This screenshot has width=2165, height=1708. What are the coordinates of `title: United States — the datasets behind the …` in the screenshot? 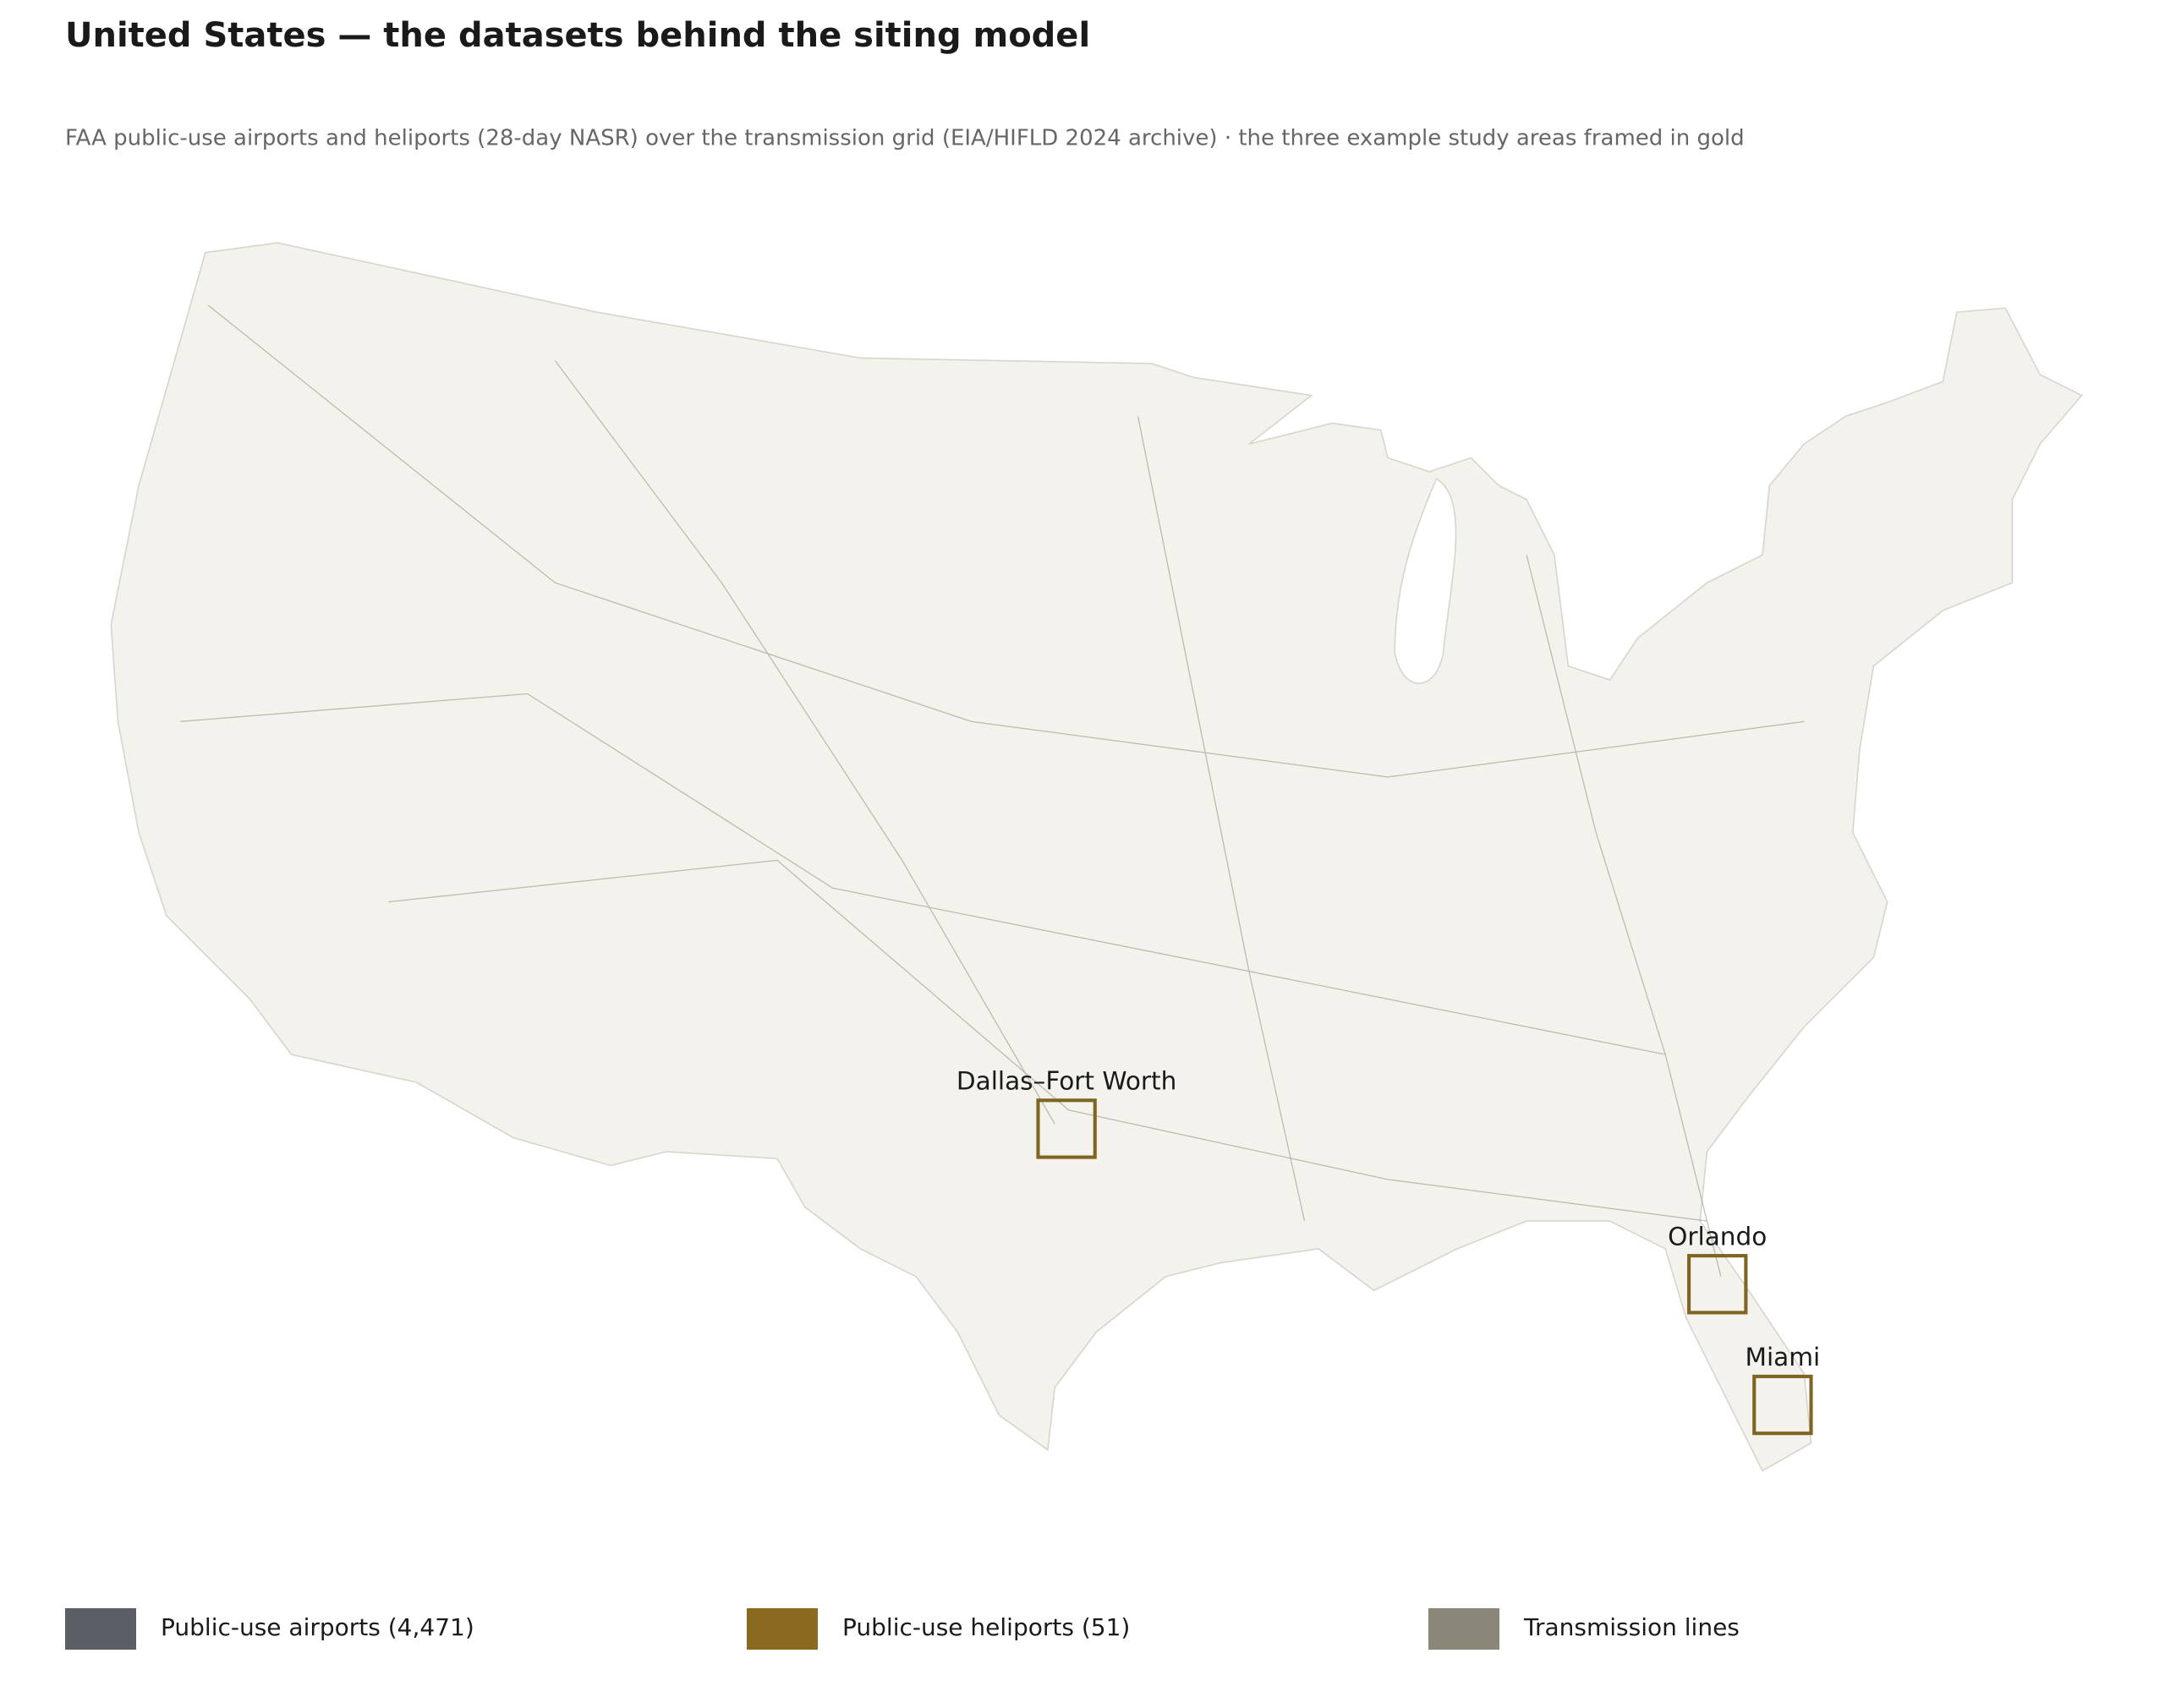 It's located at (577, 35).